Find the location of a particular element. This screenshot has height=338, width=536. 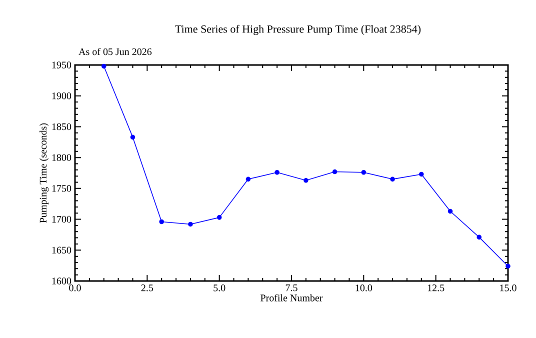

y-tick-label: 1750 is located at coordinates (62, 188).